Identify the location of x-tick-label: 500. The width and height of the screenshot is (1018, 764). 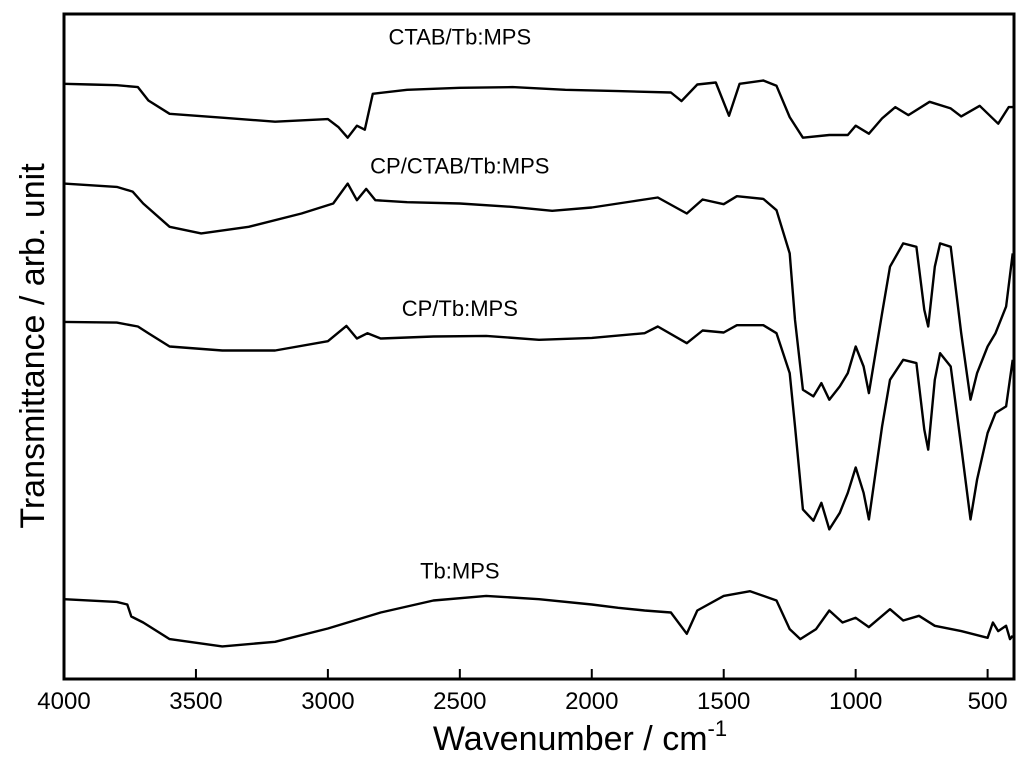
(988, 701).